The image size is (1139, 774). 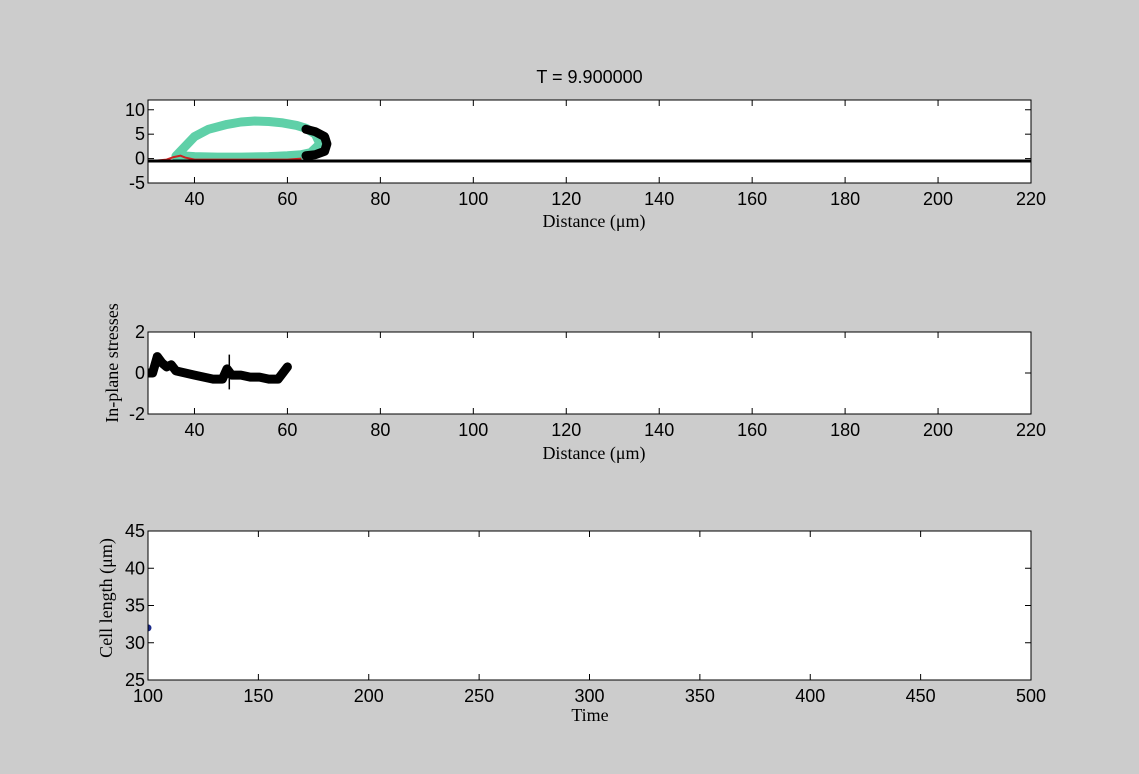 I want to click on y-tick-label: 10, so click(x=135, y=110).